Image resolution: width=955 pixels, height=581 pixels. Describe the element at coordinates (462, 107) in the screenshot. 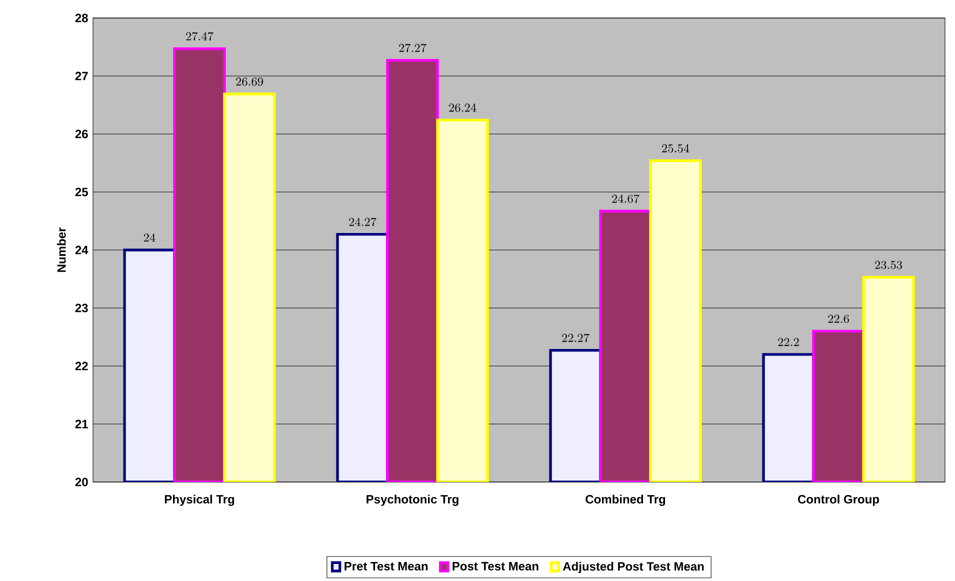

I see `data-label: 26.24` at that location.